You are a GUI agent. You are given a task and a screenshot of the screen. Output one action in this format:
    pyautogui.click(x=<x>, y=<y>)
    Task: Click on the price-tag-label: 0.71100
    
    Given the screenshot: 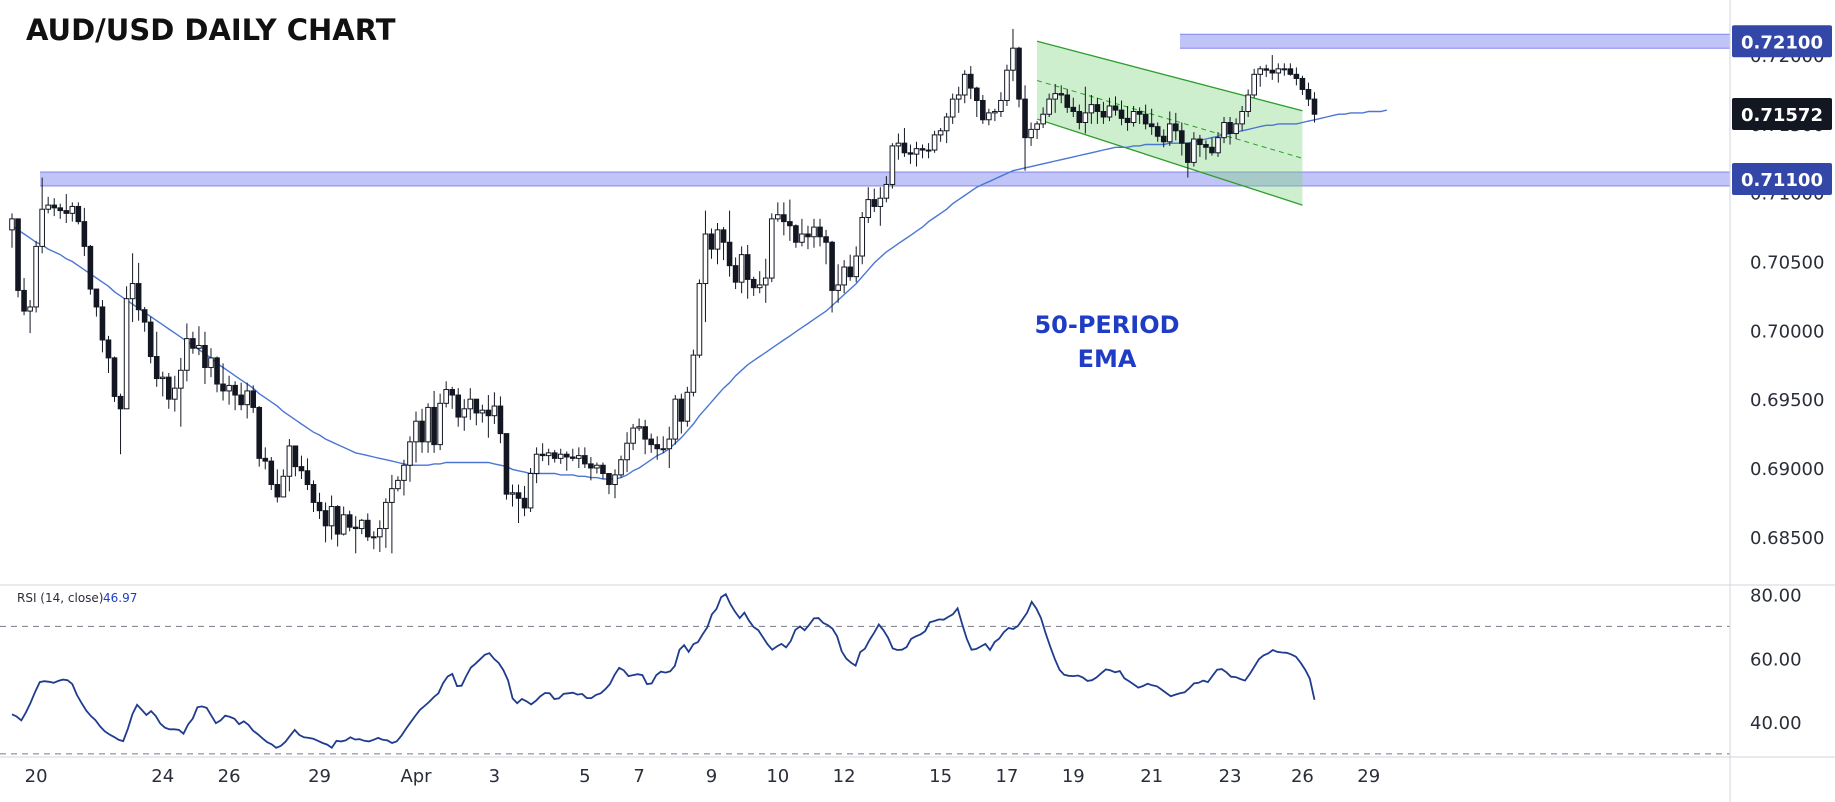 What is the action you would take?
    pyautogui.click(x=1782, y=180)
    